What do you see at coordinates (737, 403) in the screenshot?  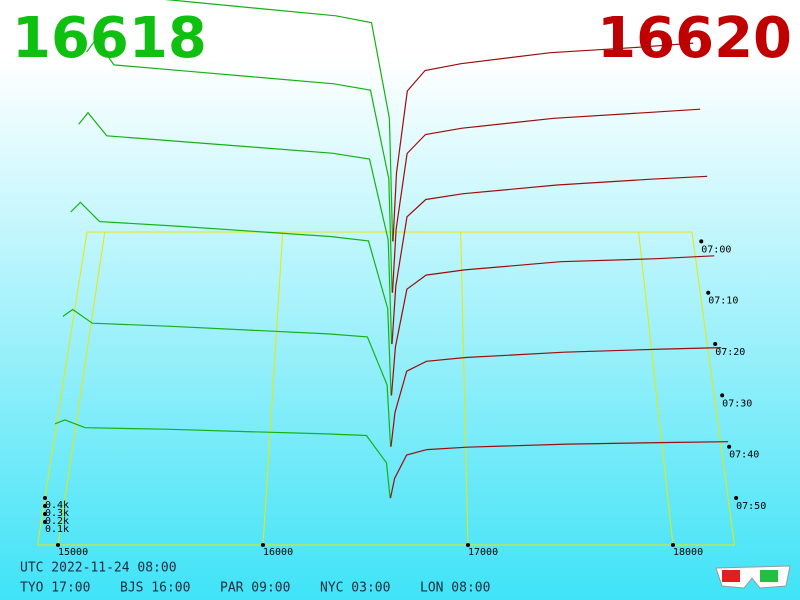 I see `time-label: 07:30` at bounding box center [737, 403].